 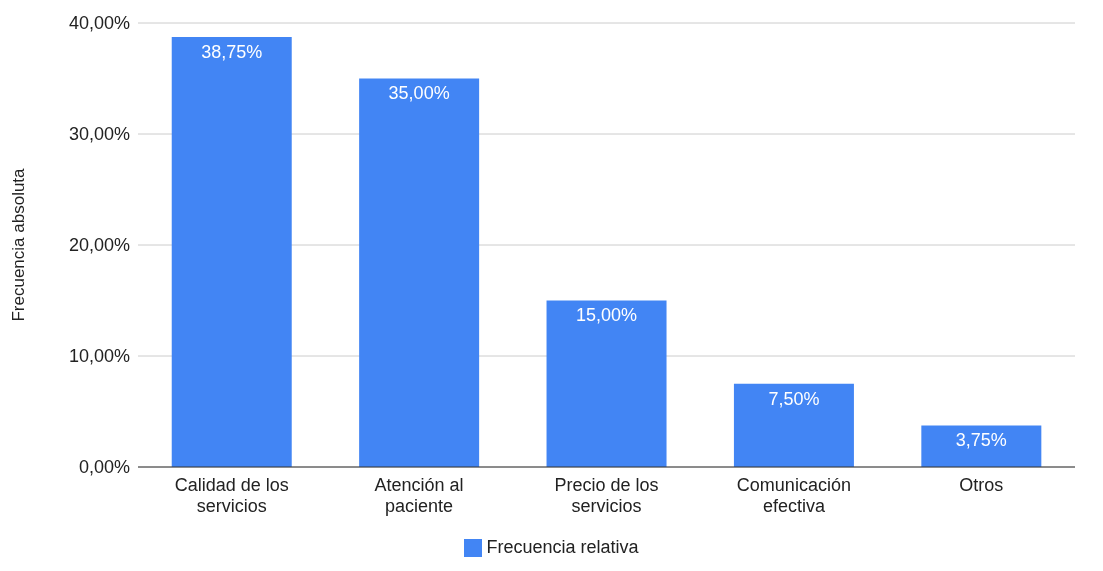 What do you see at coordinates (99, 245) in the screenshot?
I see `y-tick-label: 20,00%` at bounding box center [99, 245].